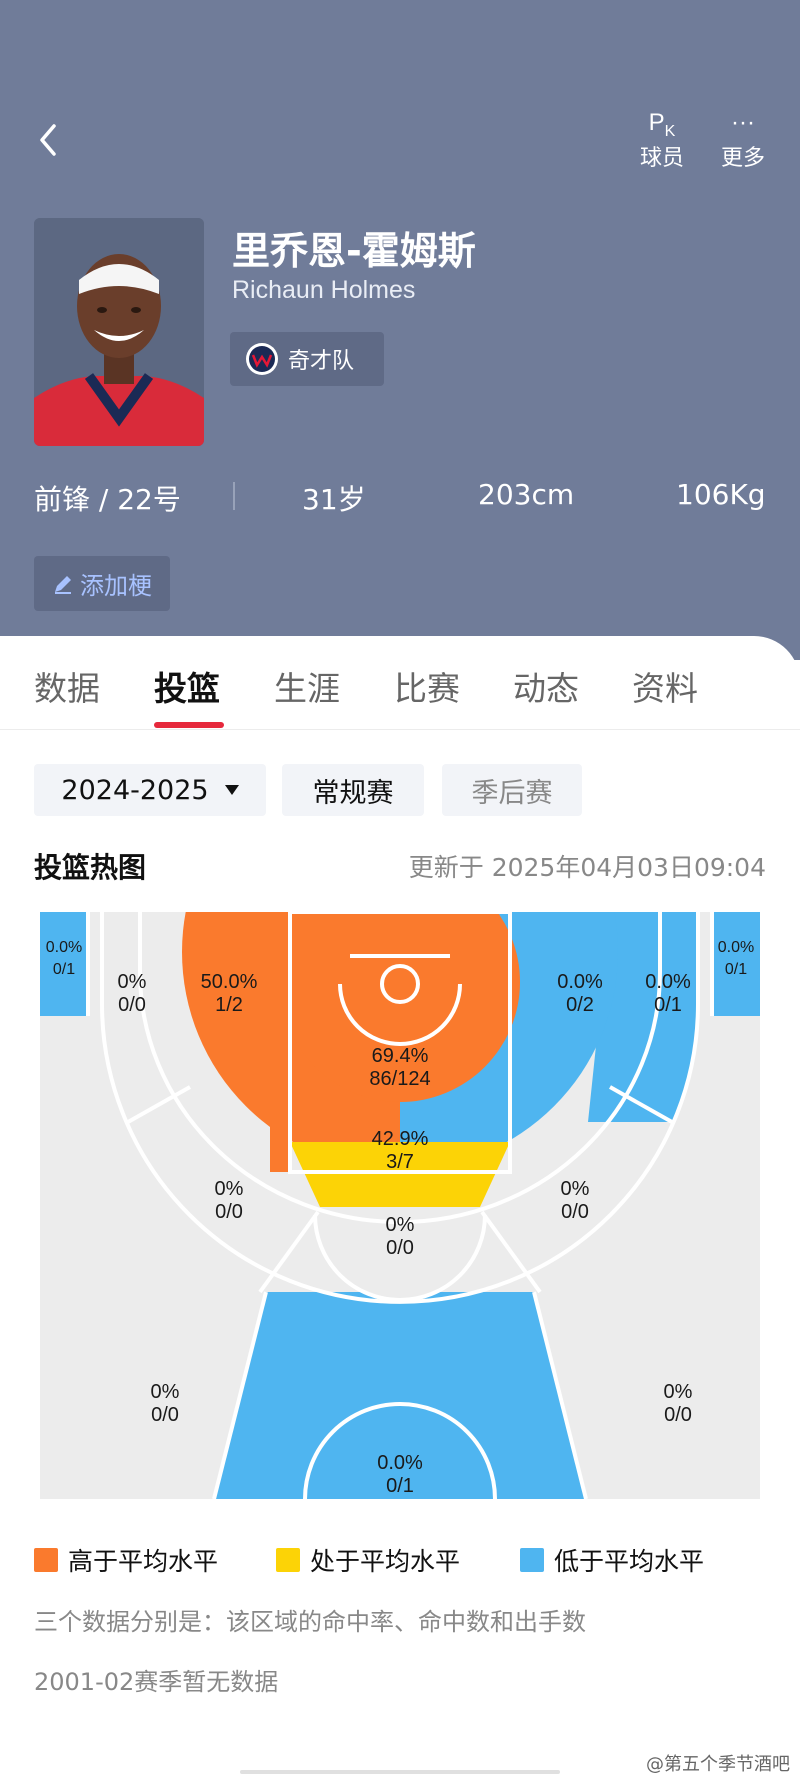 The width and height of the screenshot is (800, 1778). What do you see at coordinates (116, 586) in the screenshot?
I see `add-meme-label: 添加梗` at bounding box center [116, 586].